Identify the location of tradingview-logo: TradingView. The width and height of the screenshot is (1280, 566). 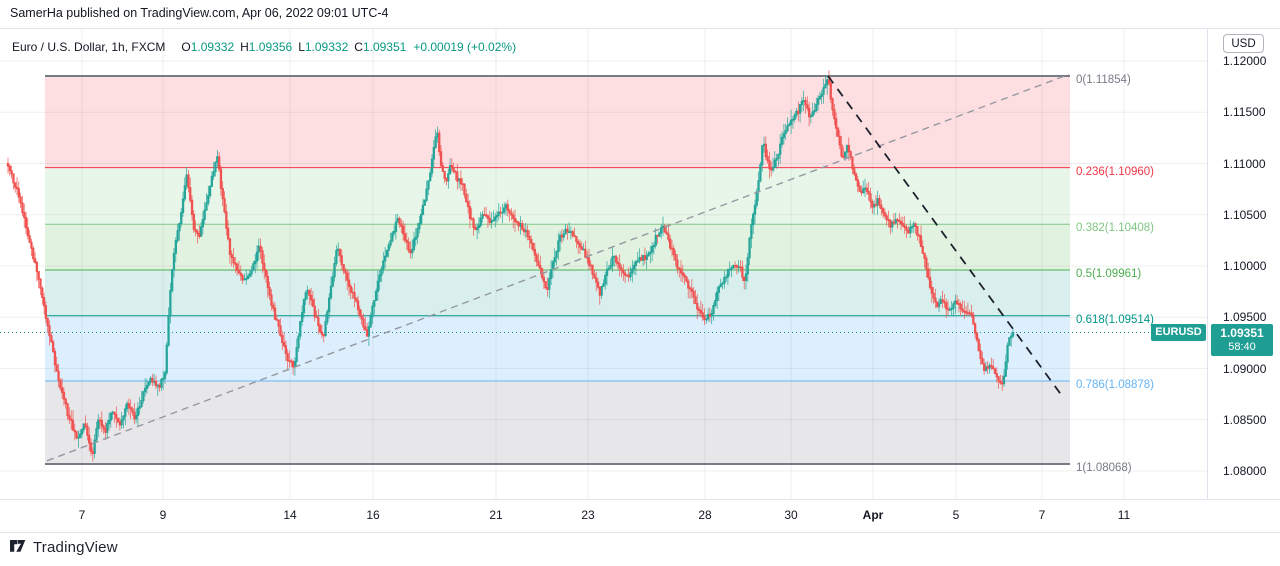
(64, 547).